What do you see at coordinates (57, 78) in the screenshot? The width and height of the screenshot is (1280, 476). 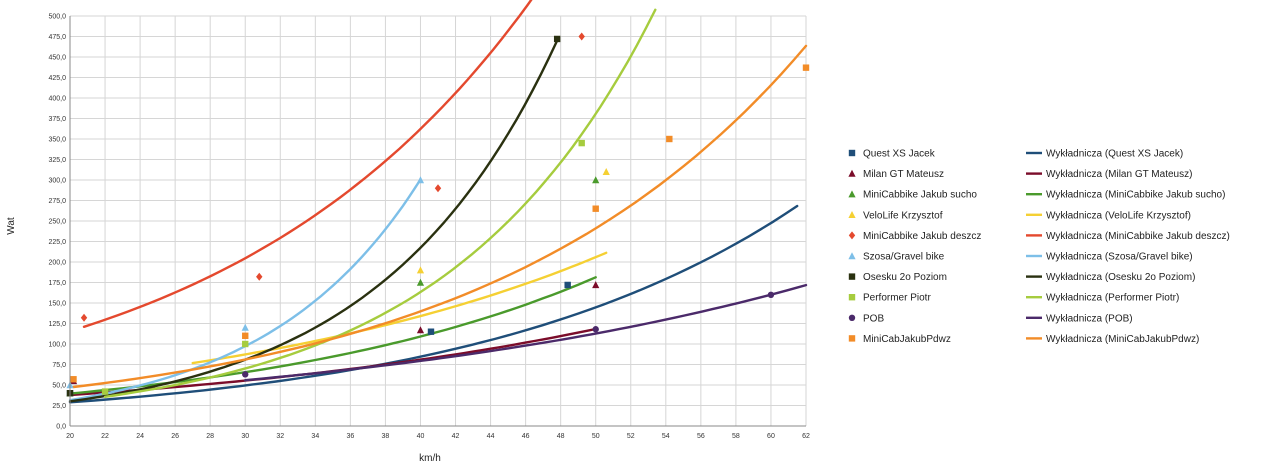 I see `y-tick-label: 425,0` at bounding box center [57, 78].